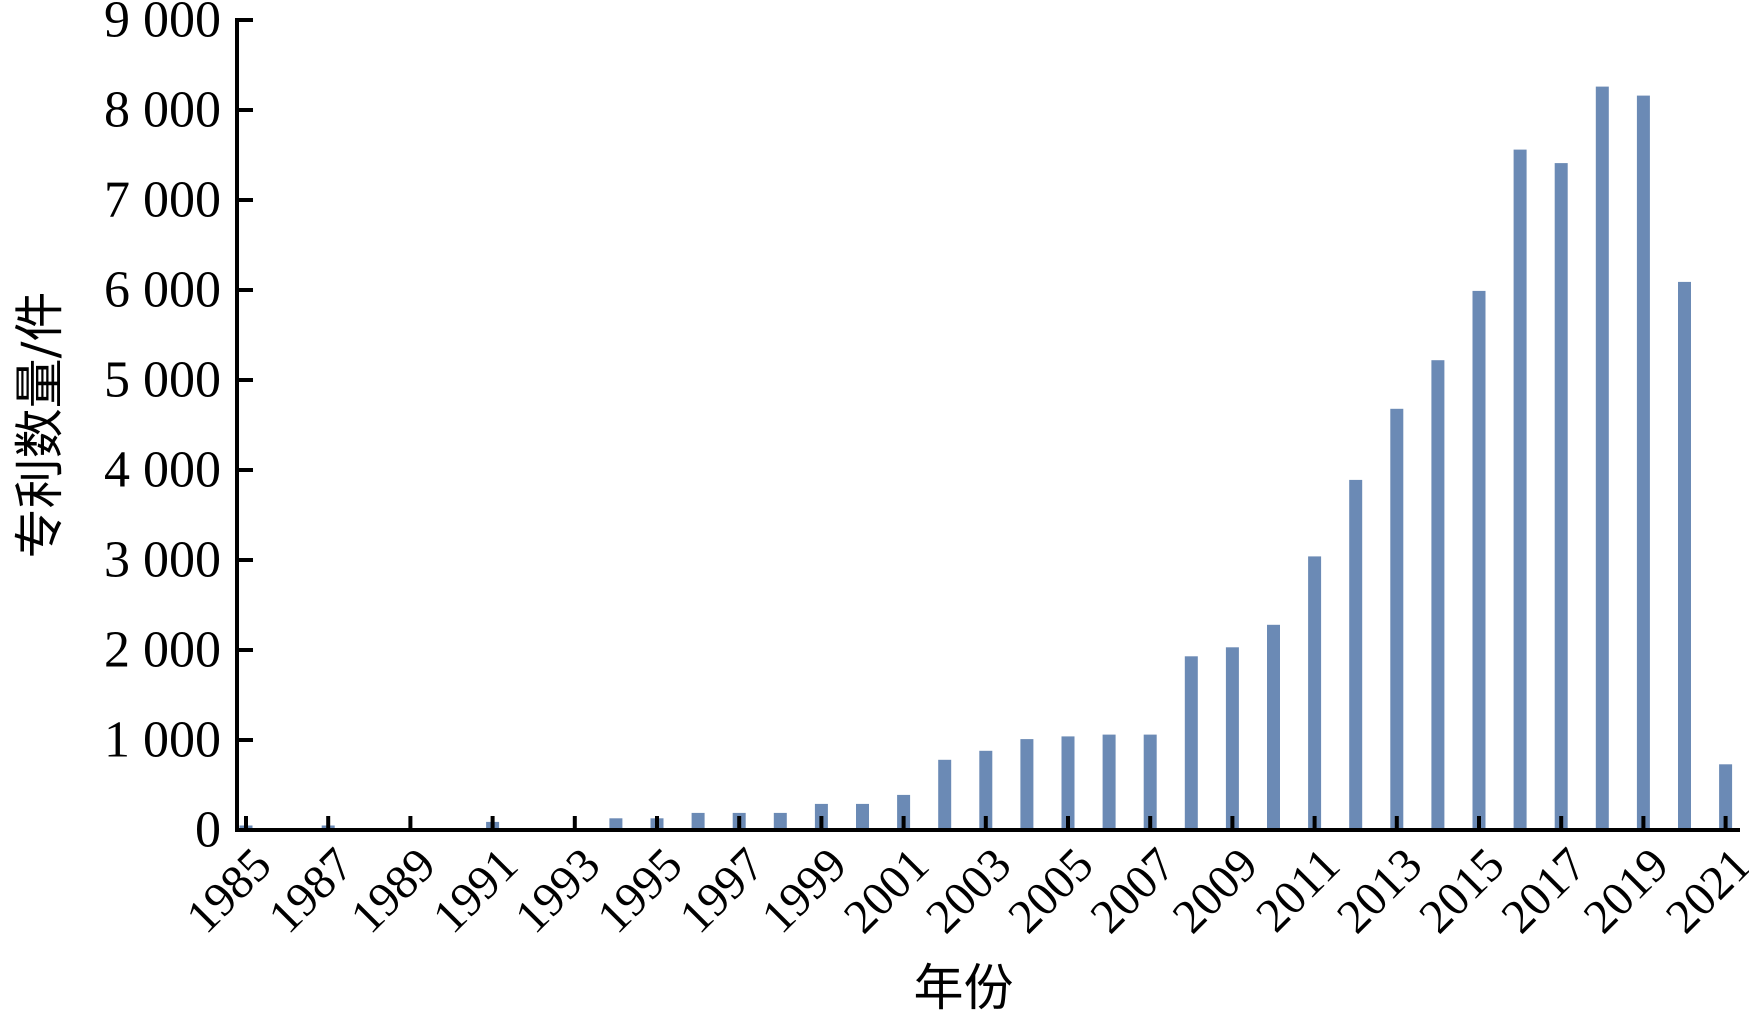 The height and width of the screenshot is (1035, 1749). Describe the element at coordinates (721, 890) in the screenshot. I see `x-tick-label: 1997` at that location.